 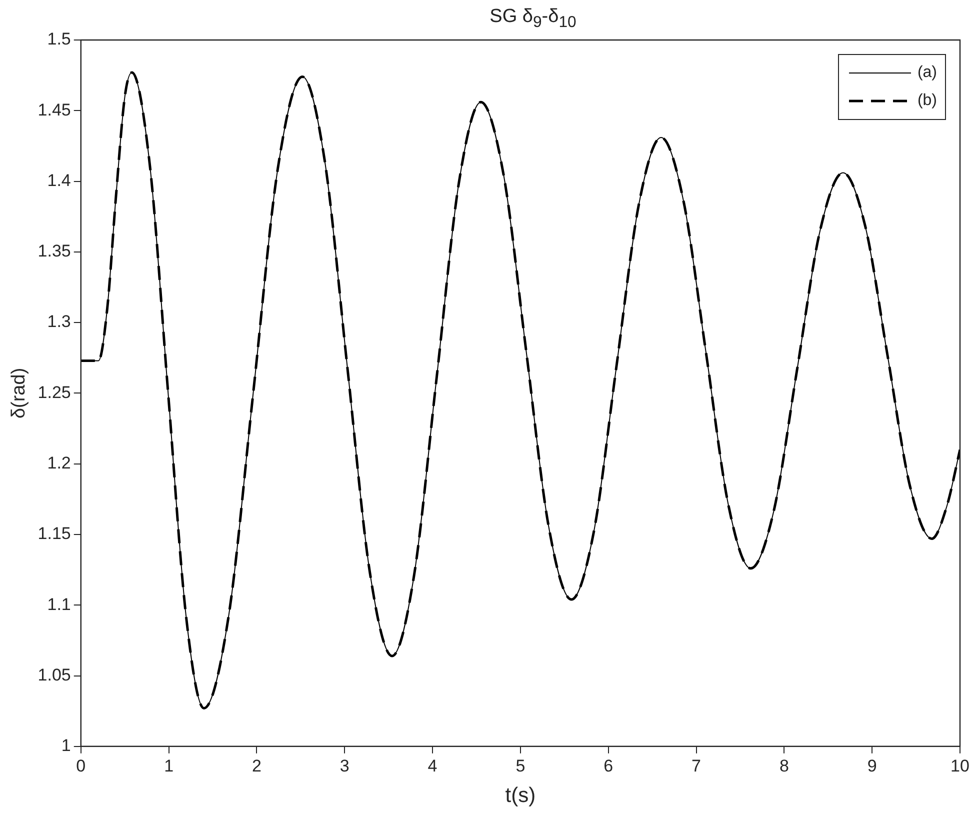 What do you see at coordinates (59, 180) in the screenshot?
I see `y-tick-label: 1.4` at bounding box center [59, 180].